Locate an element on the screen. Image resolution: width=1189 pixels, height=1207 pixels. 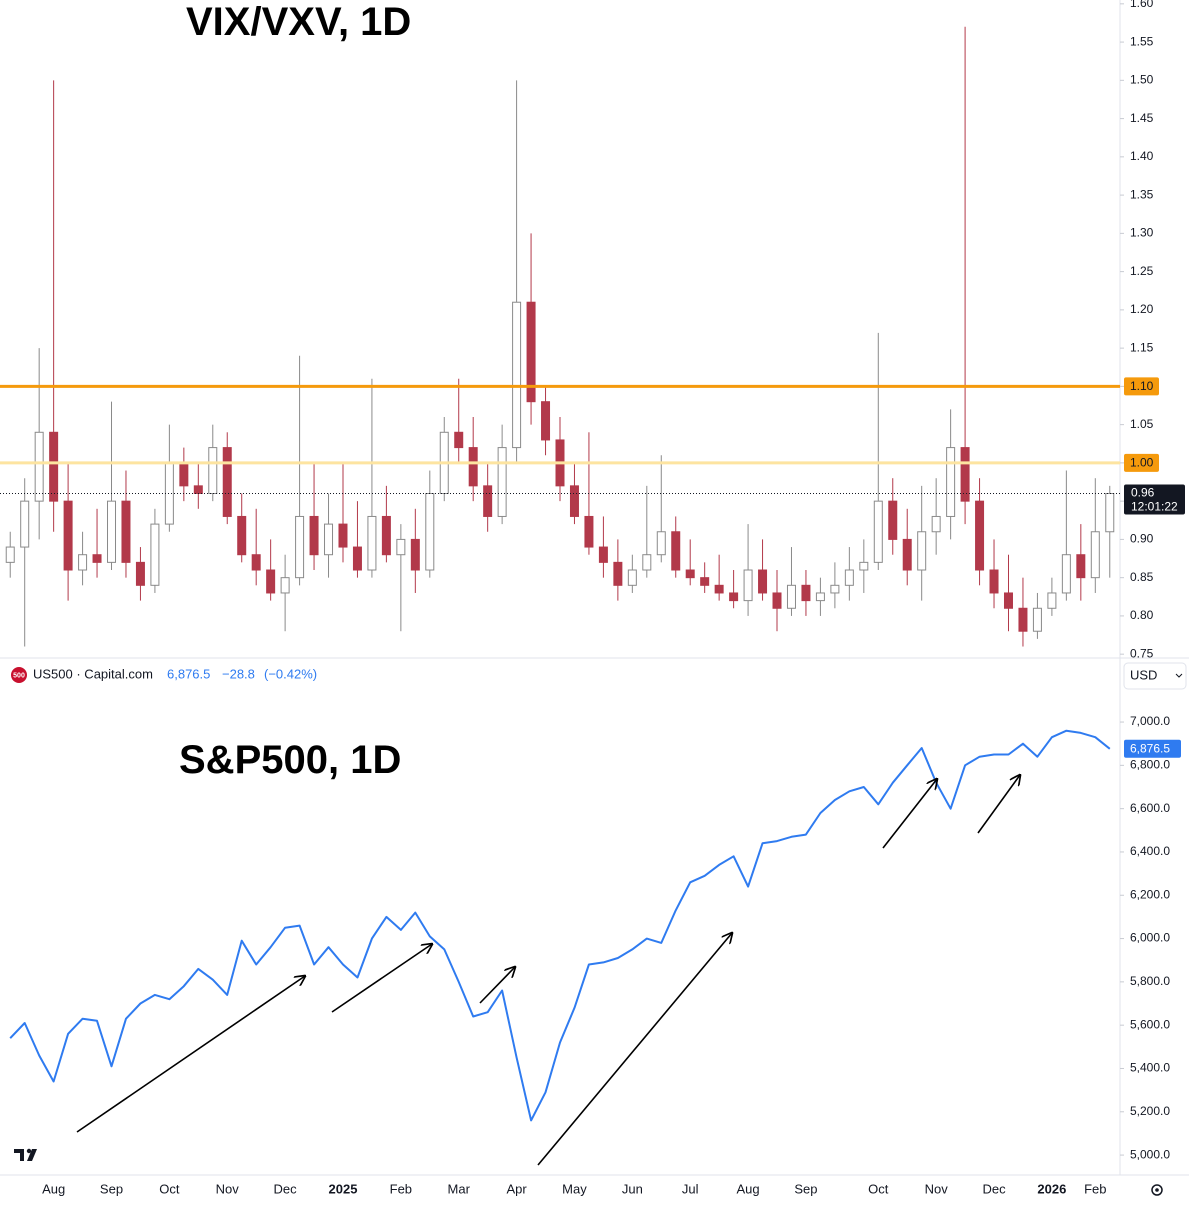
y-tick-label: 5,000.0 is located at coordinates (1150, 1154).